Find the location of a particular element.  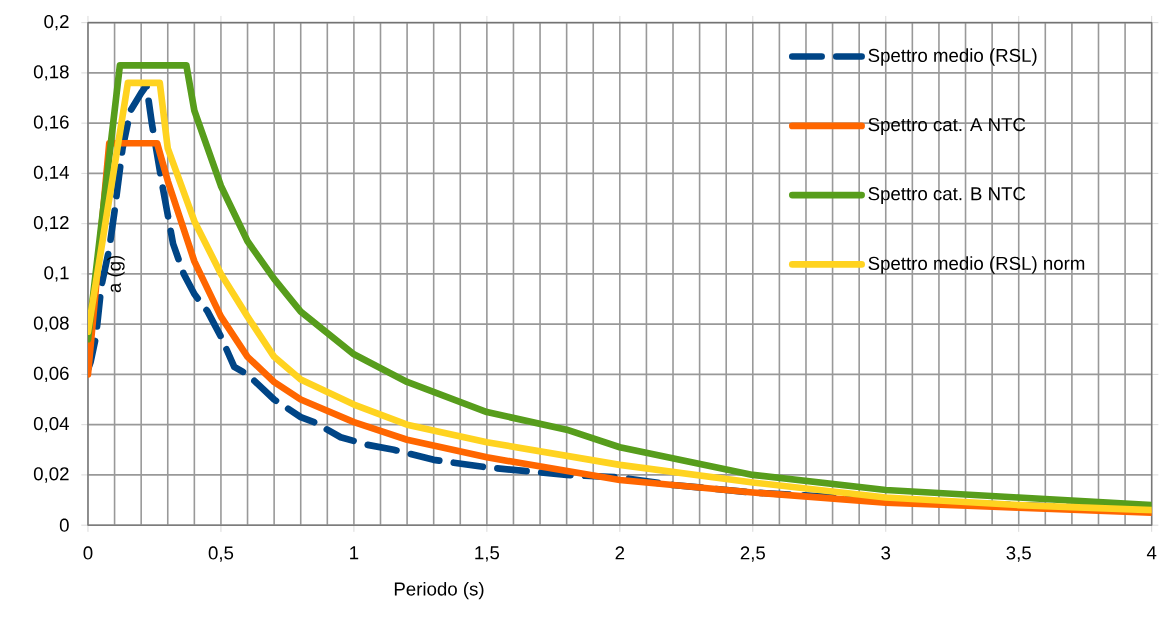

x-tick-label: 2 is located at coordinates (620, 553).